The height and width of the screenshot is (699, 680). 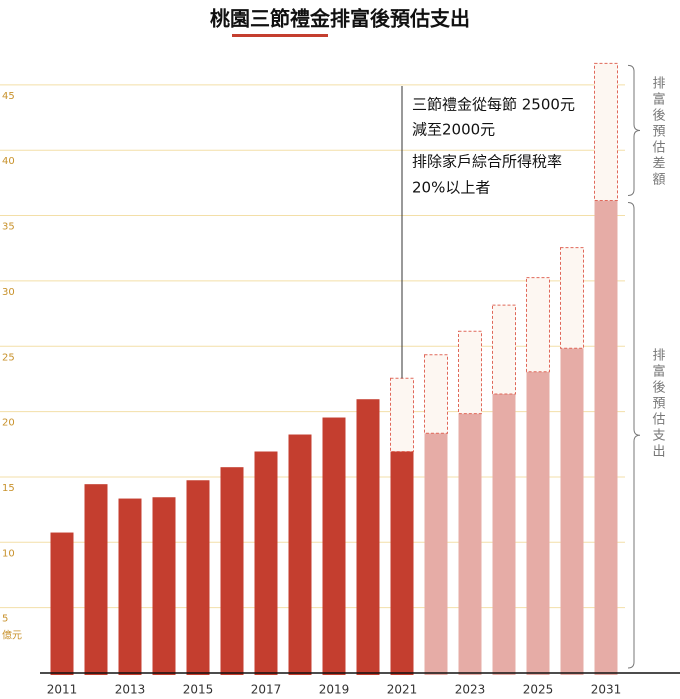 What do you see at coordinates (5, 619) in the screenshot?
I see `y-tick-label: 5` at bounding box center [5, 619].